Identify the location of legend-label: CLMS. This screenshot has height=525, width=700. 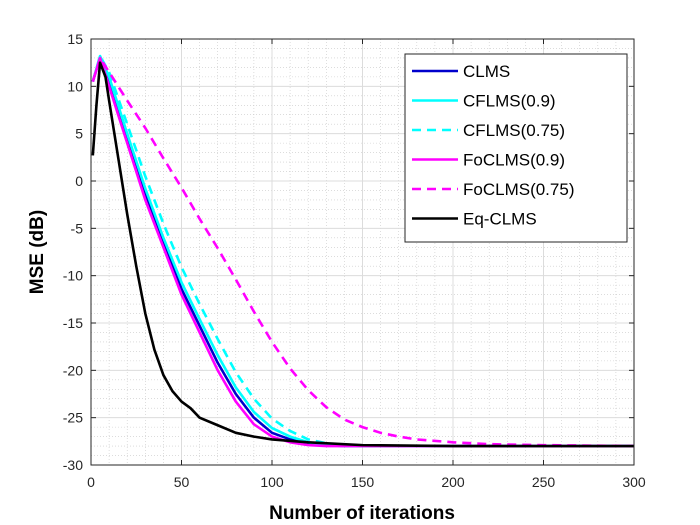
(486, 71).